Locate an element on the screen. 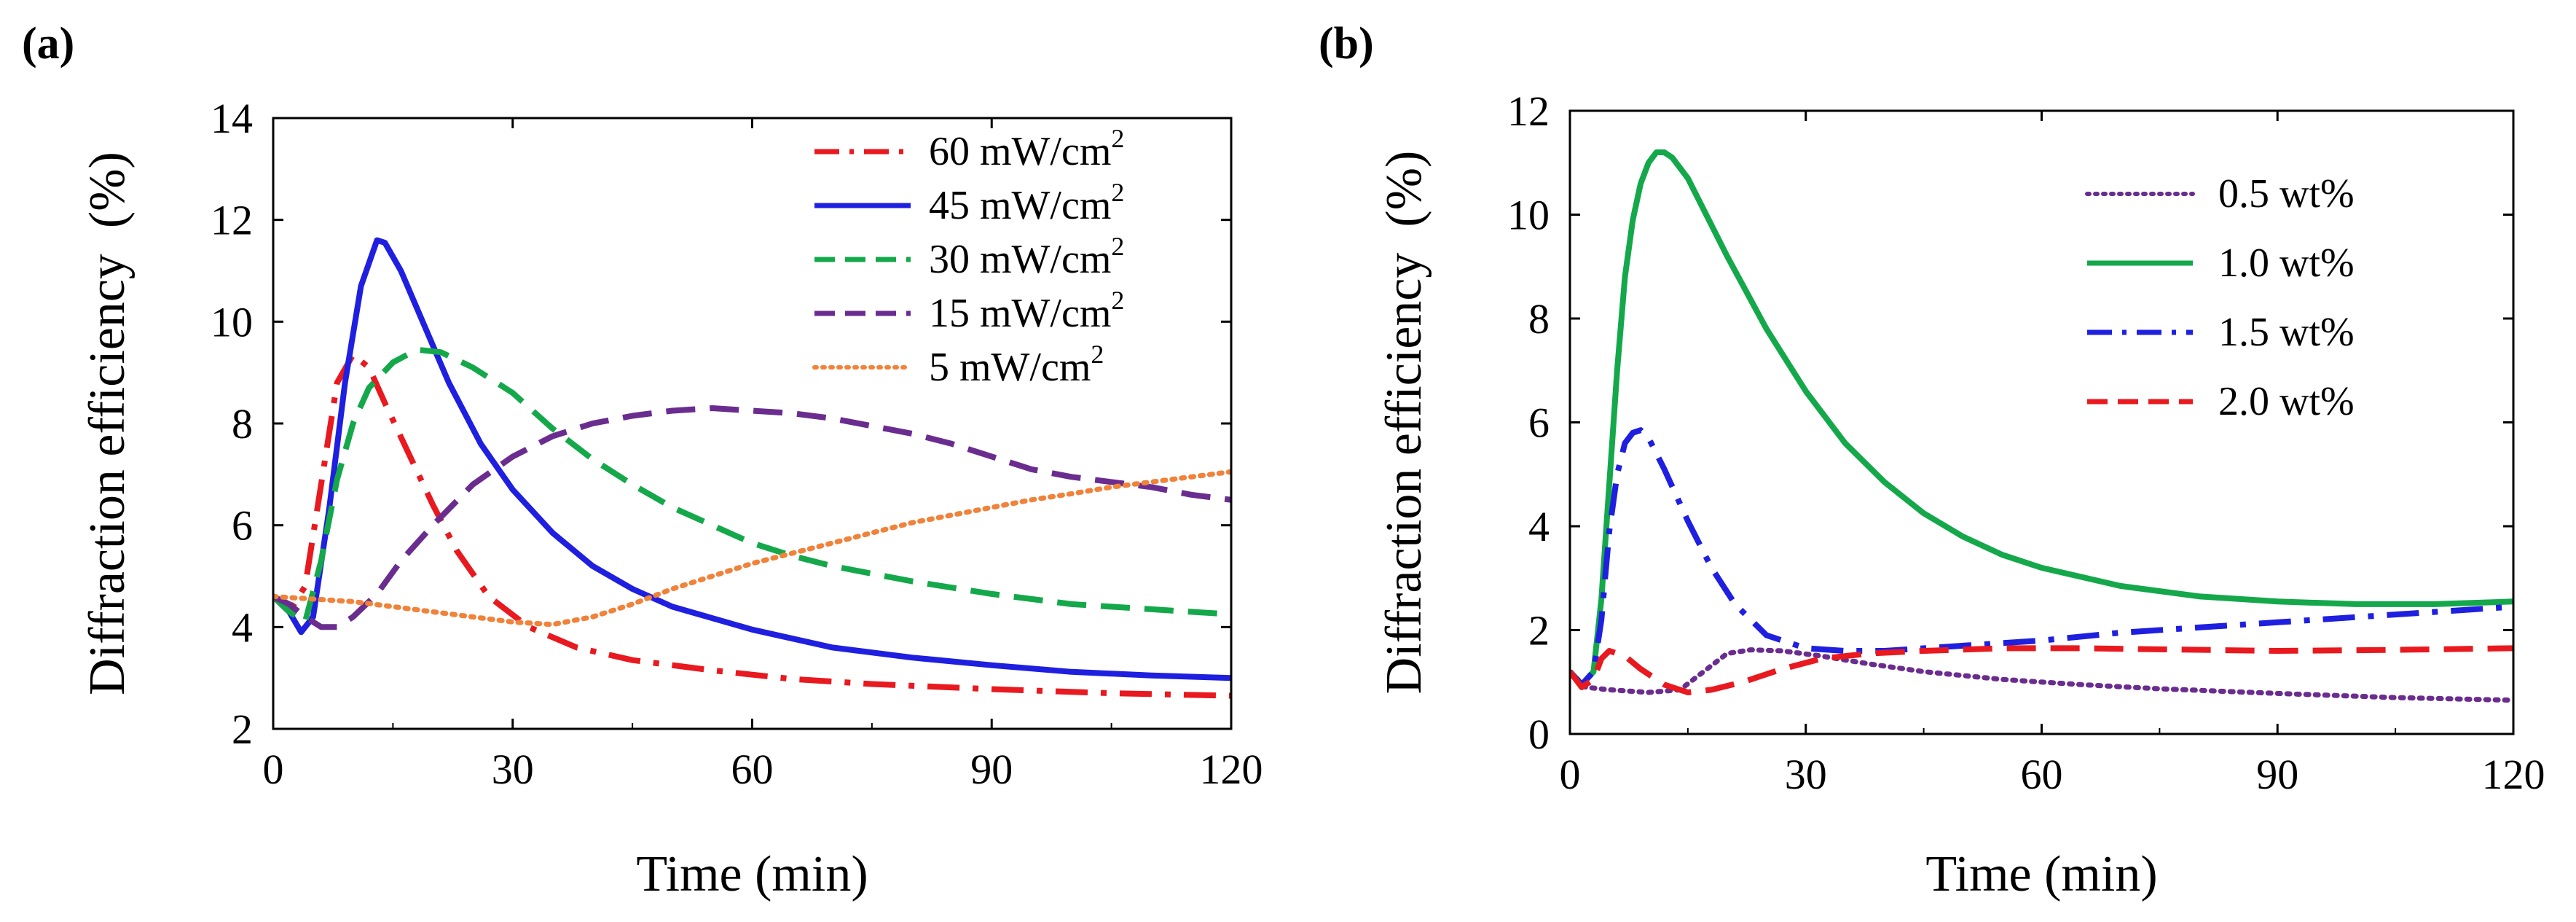  panel-label: (a) is located at coordinates (48, 44).